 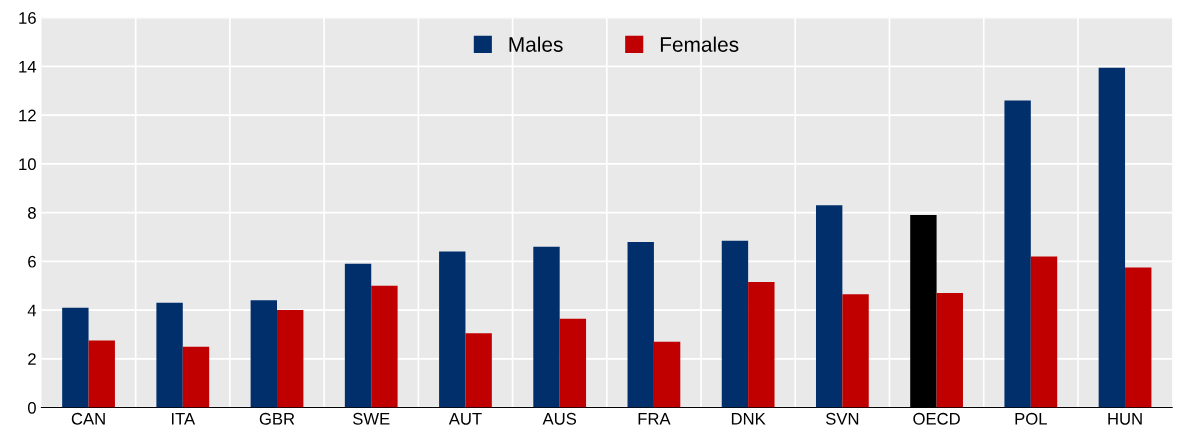 I want to click on y-tick-label: 12, so click(x=27, y=115).